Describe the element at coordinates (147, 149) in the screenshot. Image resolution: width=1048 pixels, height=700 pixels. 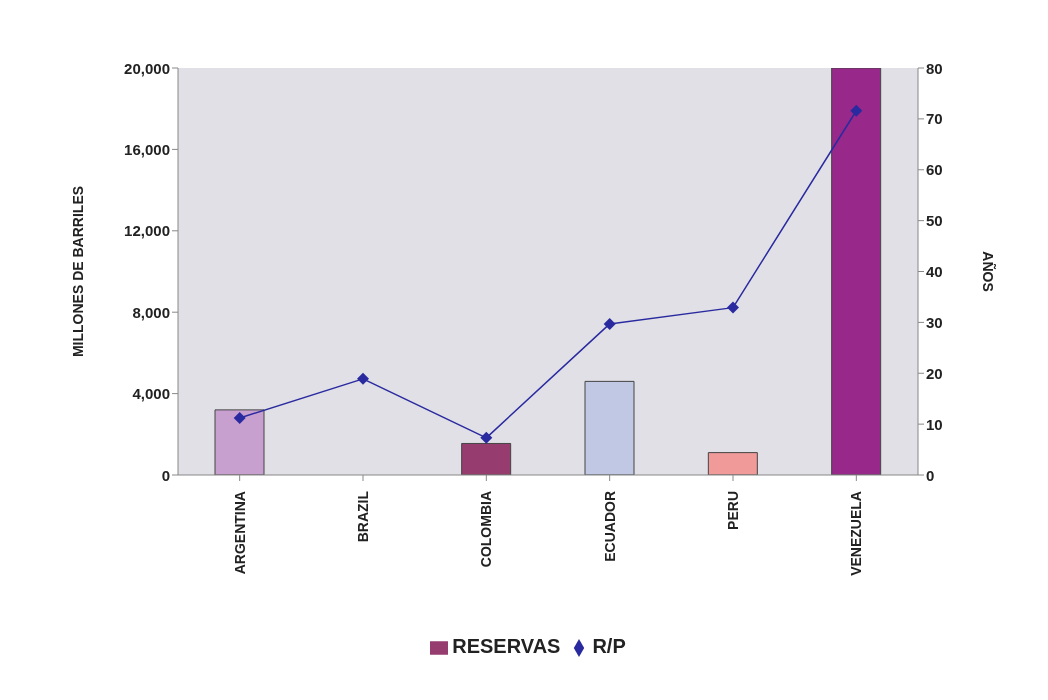
I see `y-tick-label: 16,000` at that location.